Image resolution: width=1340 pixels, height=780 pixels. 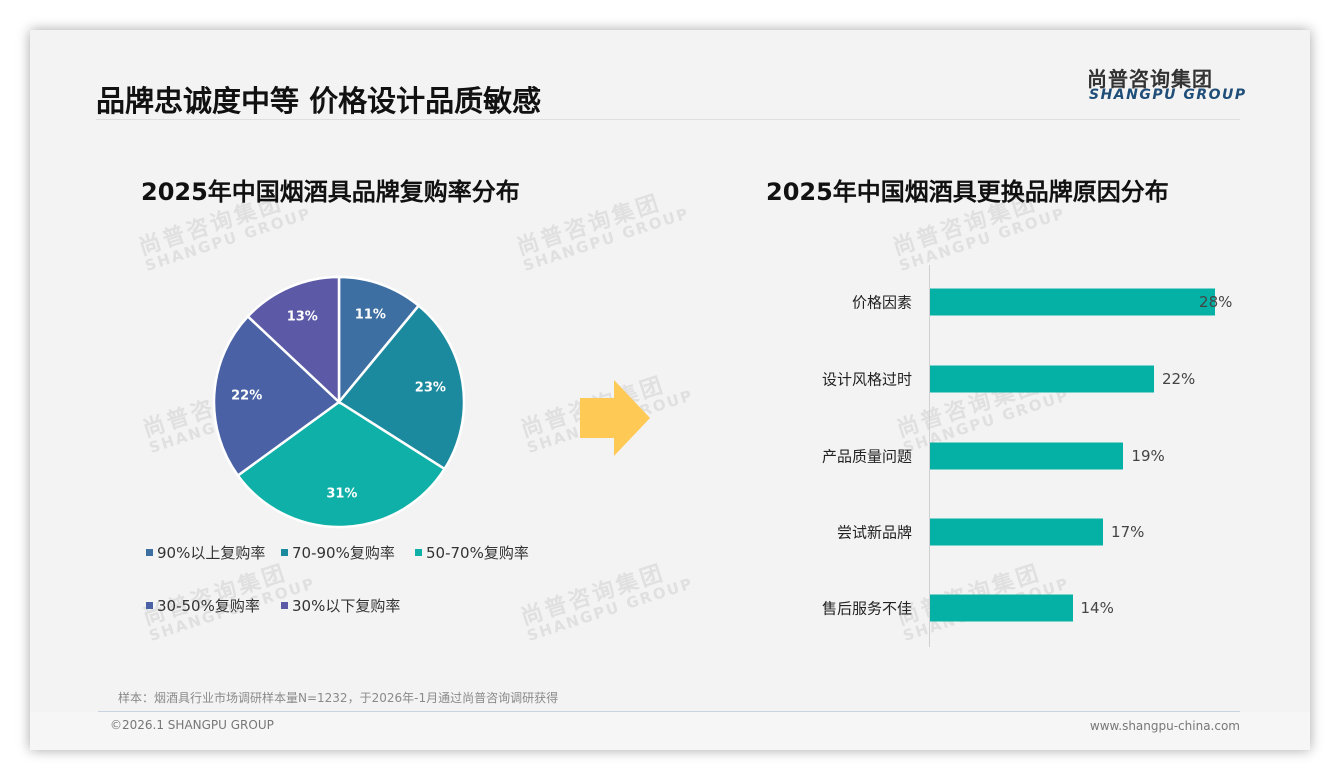 I want to click on bar-category-label: 尝试新品牌, so click(x=874, y=532).